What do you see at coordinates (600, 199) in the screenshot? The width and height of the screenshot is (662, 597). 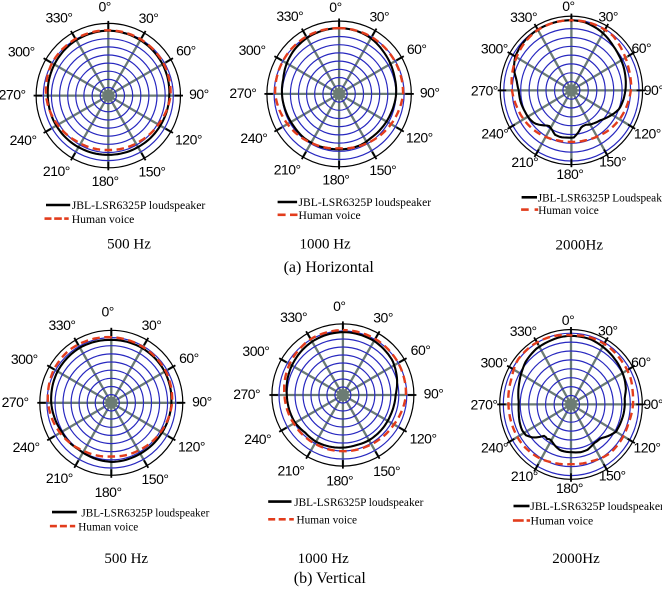 I see `svg-text: JBL-LSR6325P Loudspeaker` at bounding box center [600, 199].